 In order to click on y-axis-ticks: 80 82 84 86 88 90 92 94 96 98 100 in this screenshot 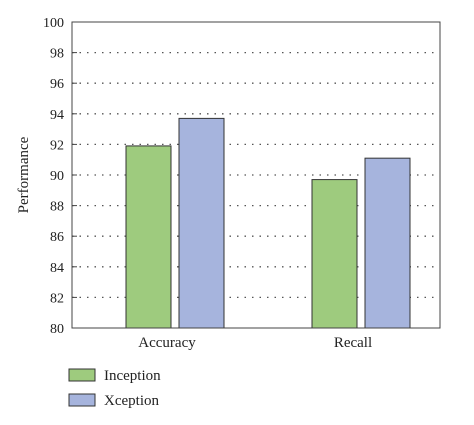, I will do `click(60, 176)`.